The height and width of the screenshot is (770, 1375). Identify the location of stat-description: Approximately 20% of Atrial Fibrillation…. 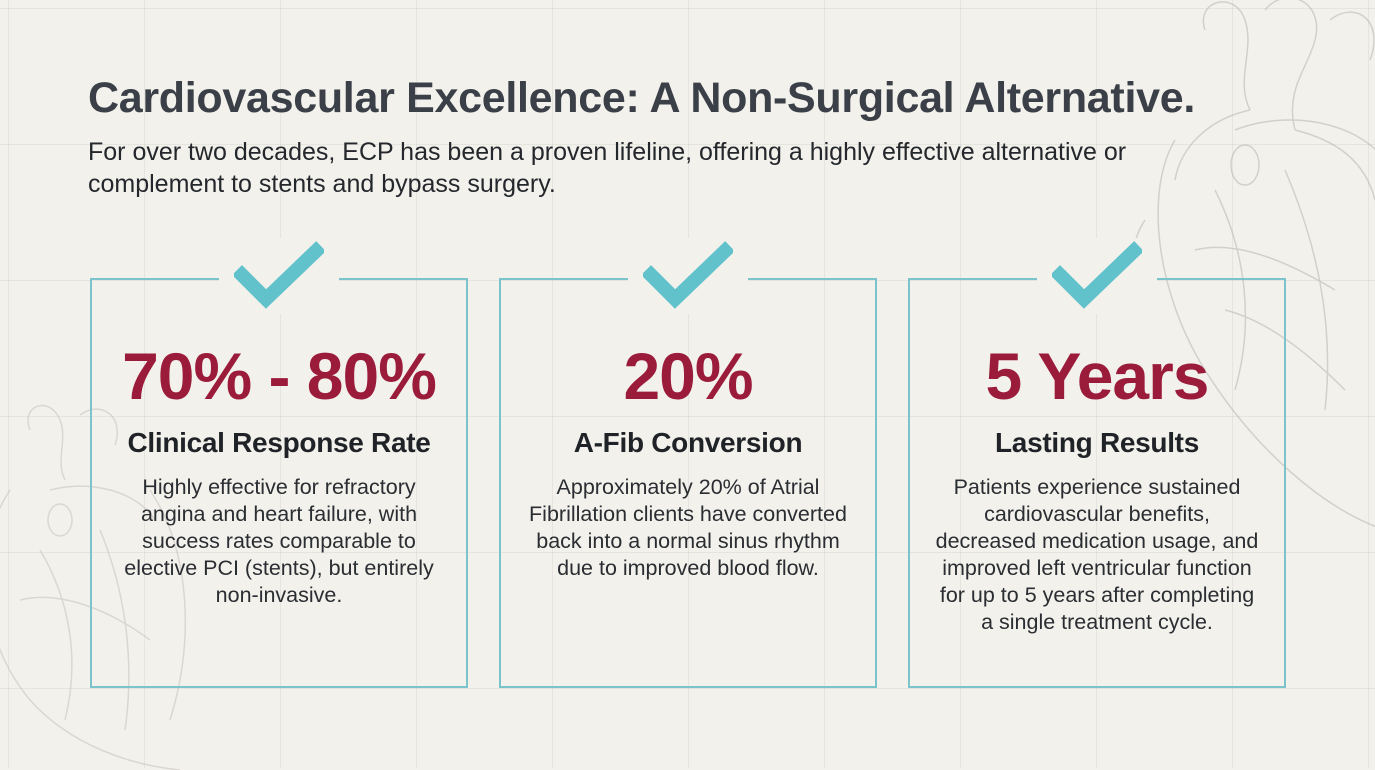
(688, 527).